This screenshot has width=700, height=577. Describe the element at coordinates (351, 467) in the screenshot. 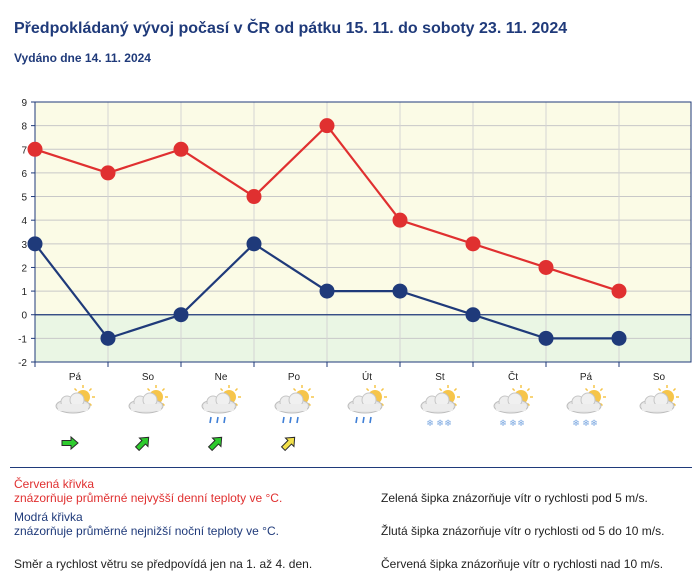

I see `legend-separator` at that location.